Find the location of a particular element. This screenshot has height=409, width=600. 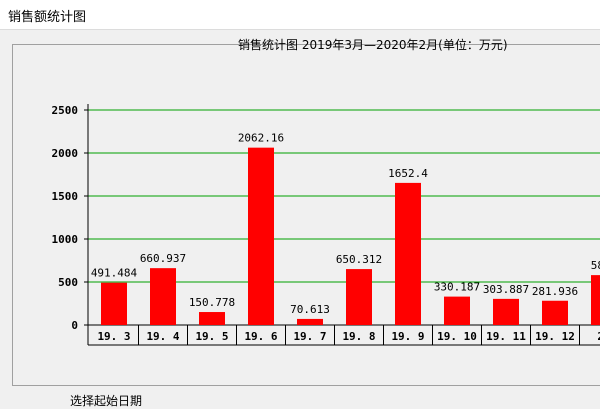

data-label: 650.312 is located at coordinates (359, 259).